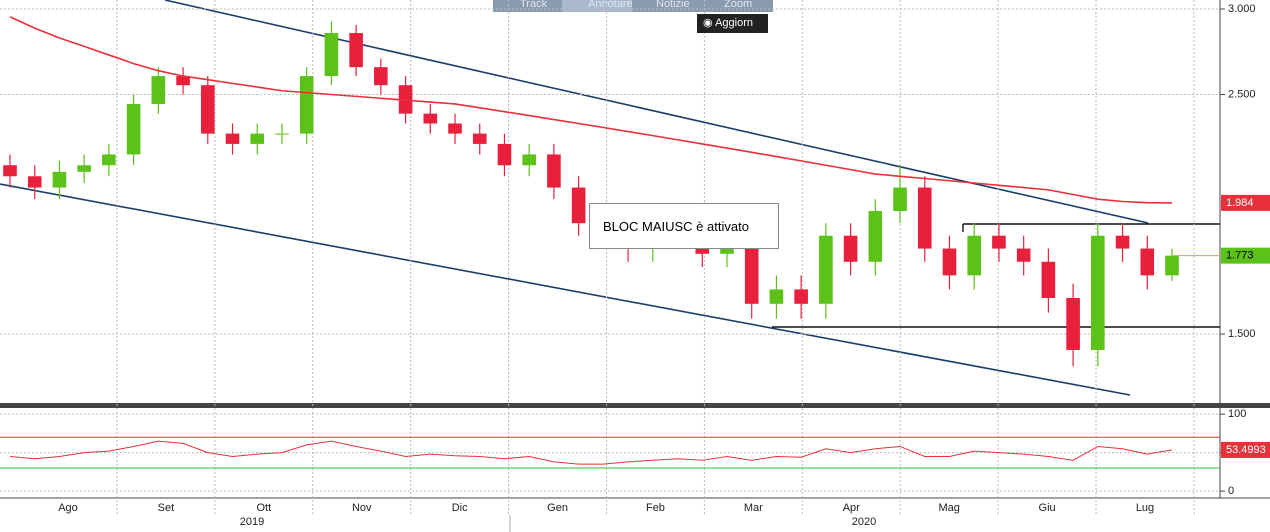 This screenshot has height=532, width=1270. What do you see at coordinates (1145, 508) in the screenshot?
I see `x-tick-label: Lug` at bounding box center [1145, 508].